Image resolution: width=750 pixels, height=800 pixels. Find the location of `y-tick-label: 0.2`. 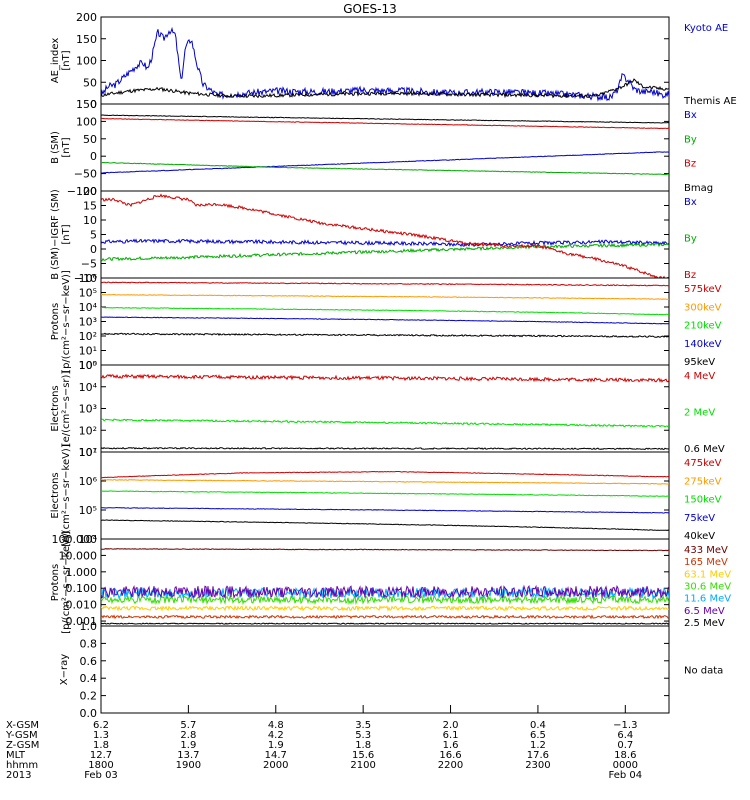

y-tick-label: 0.2 is located at coordinates (89, 696).